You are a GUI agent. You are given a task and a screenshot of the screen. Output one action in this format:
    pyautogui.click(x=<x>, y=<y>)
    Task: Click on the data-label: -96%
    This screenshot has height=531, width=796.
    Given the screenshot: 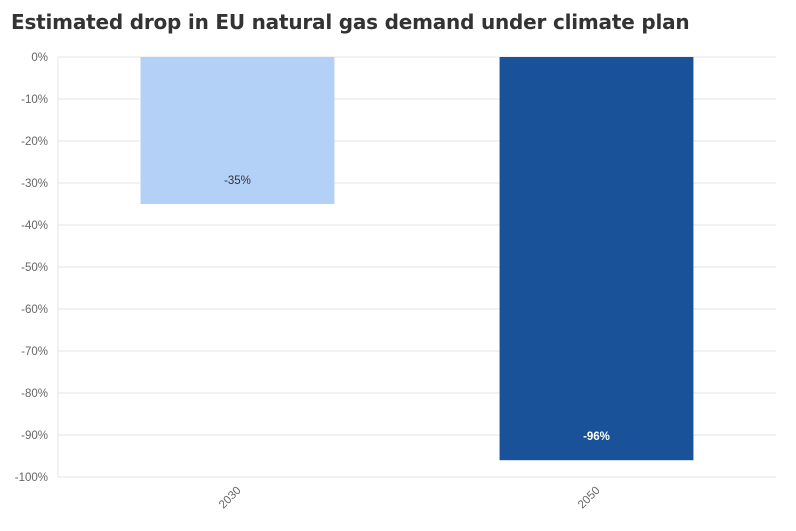 What is the action you would take?
    pyautogui.click(x=596, y=437)
    